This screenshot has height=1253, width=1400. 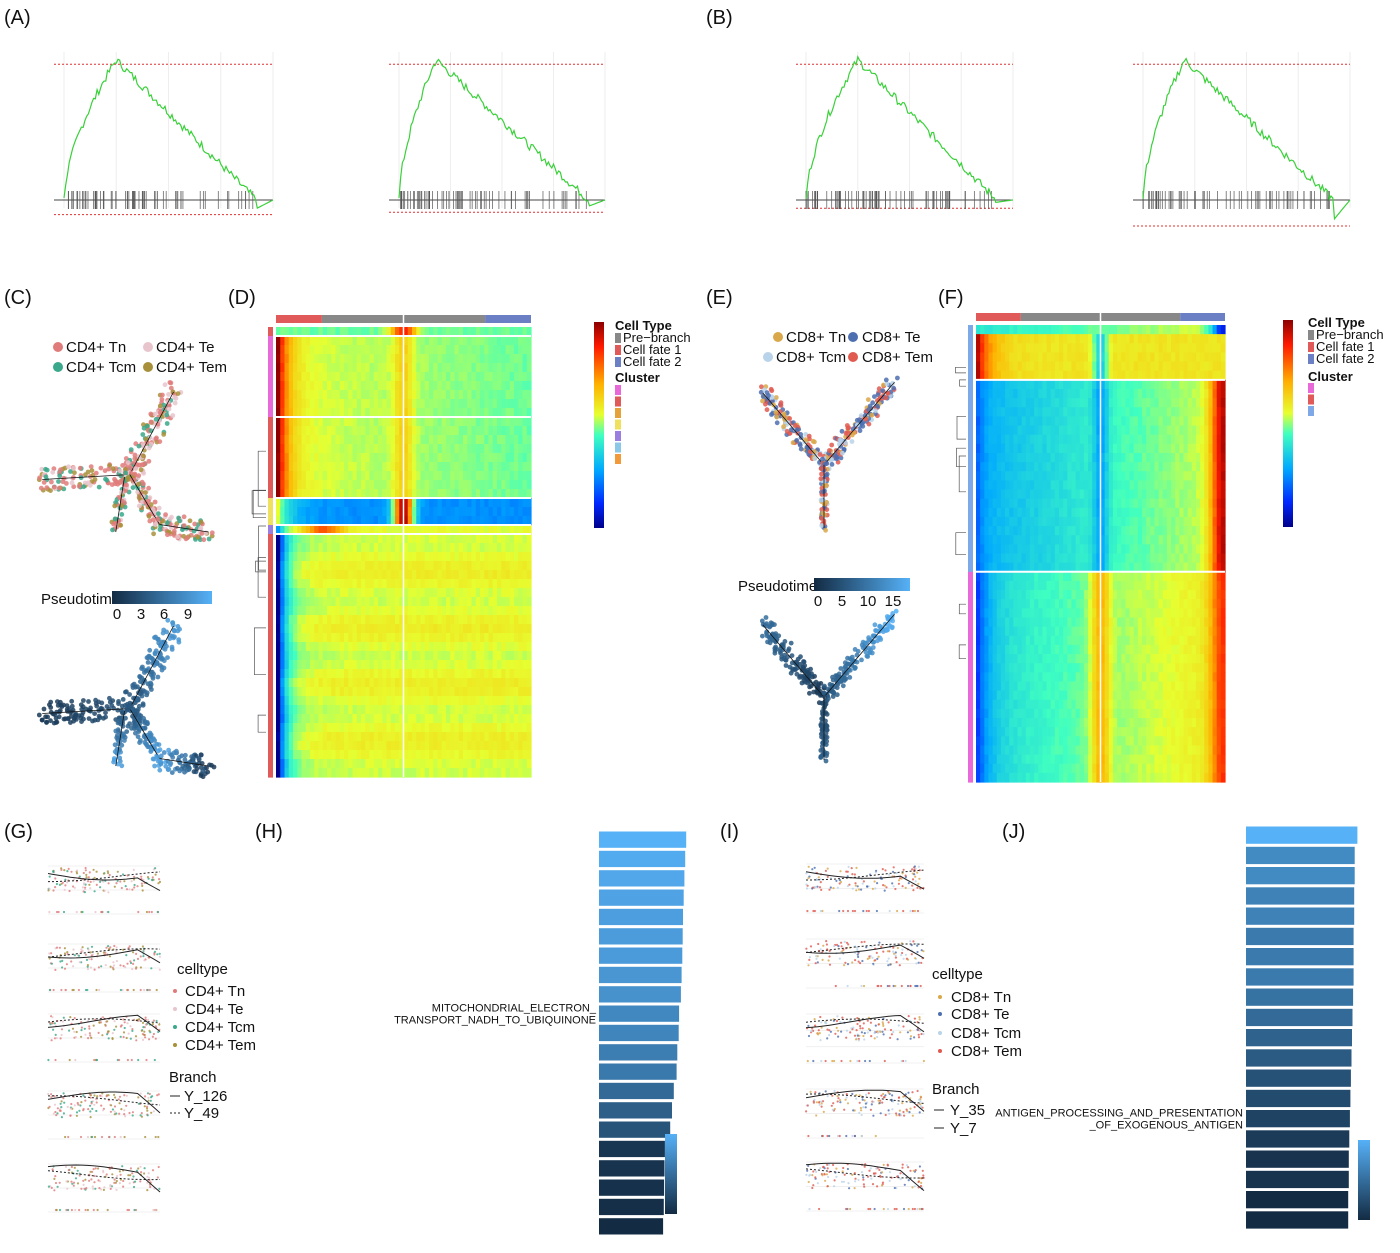 I want to click on pseudotime-tick: 0, so click(x=117, y=614).